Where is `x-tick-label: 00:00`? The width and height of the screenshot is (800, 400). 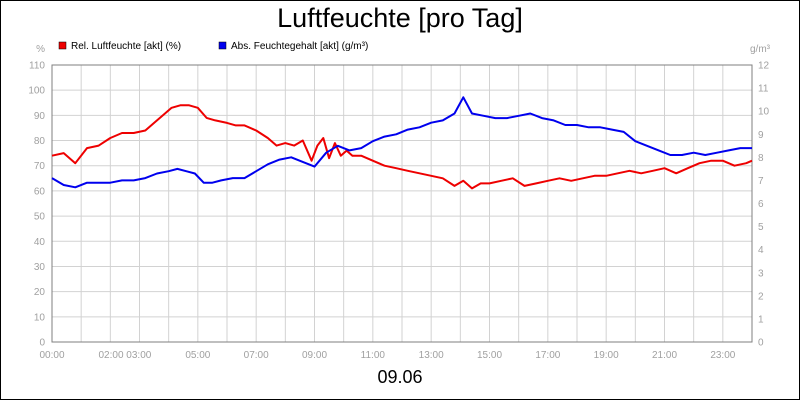 x-tick-label: 00:00 is located at coordinates (51, 355).